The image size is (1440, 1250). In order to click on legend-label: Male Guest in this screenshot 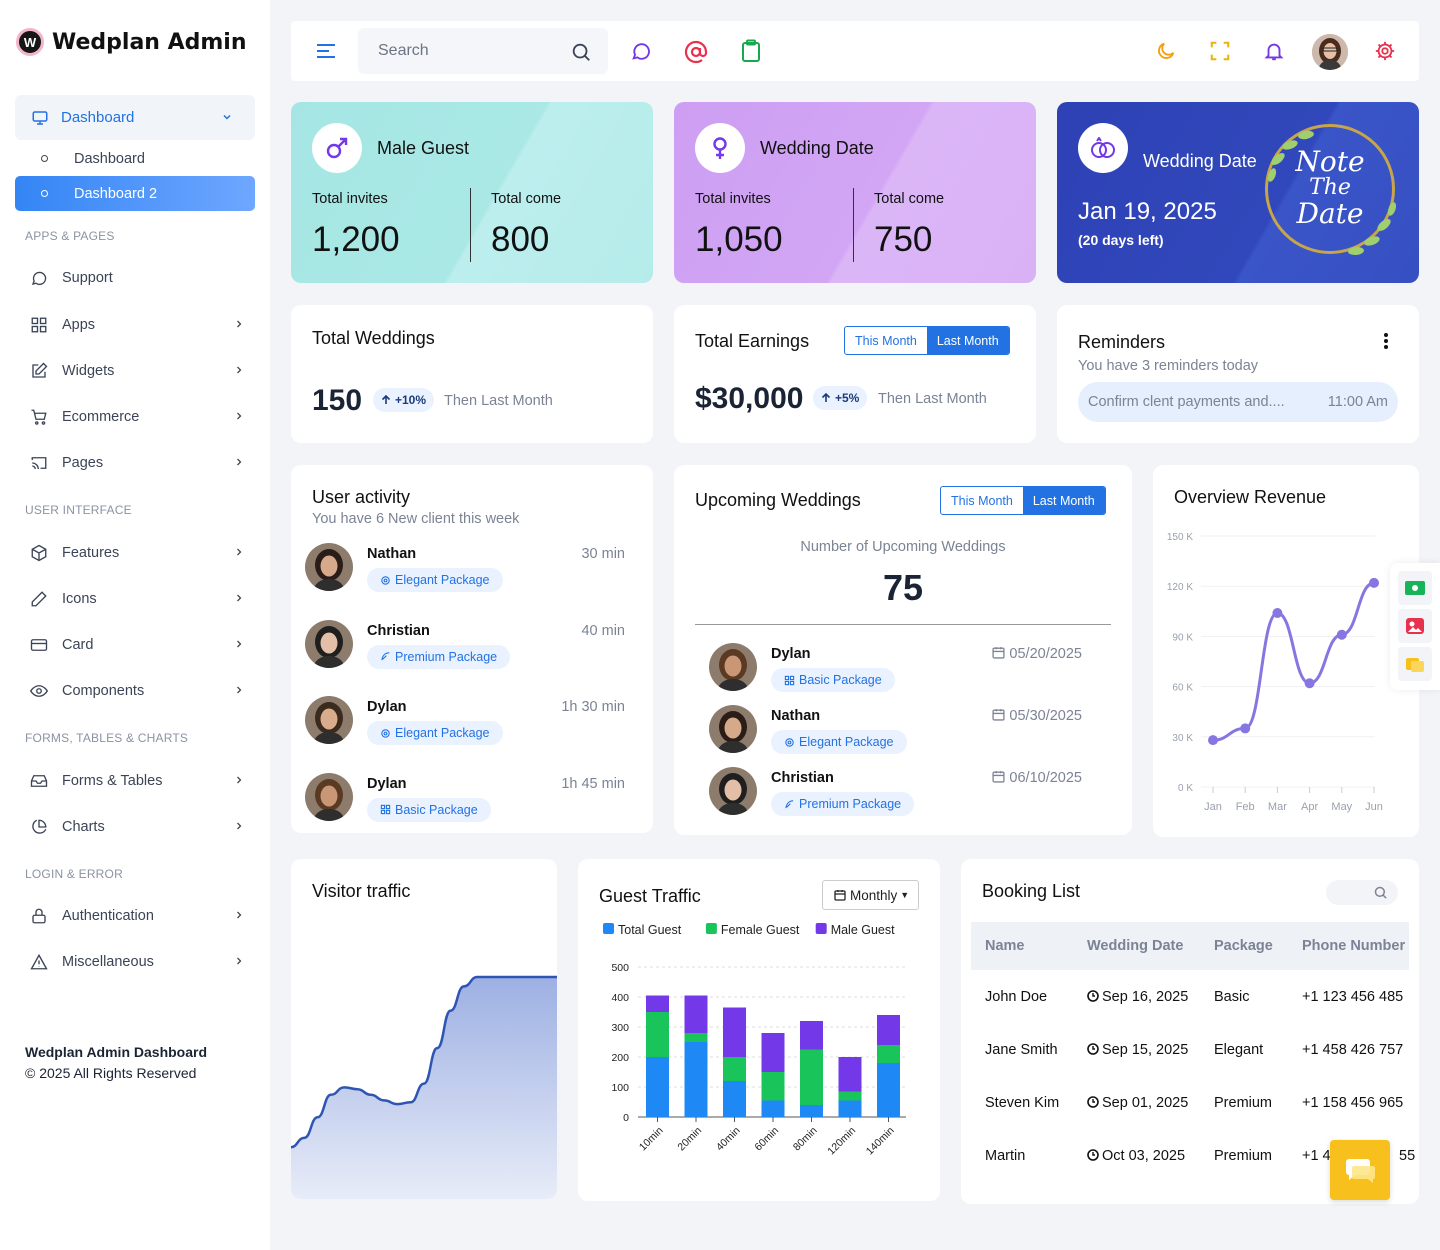, I will do `click(863, 930)`.